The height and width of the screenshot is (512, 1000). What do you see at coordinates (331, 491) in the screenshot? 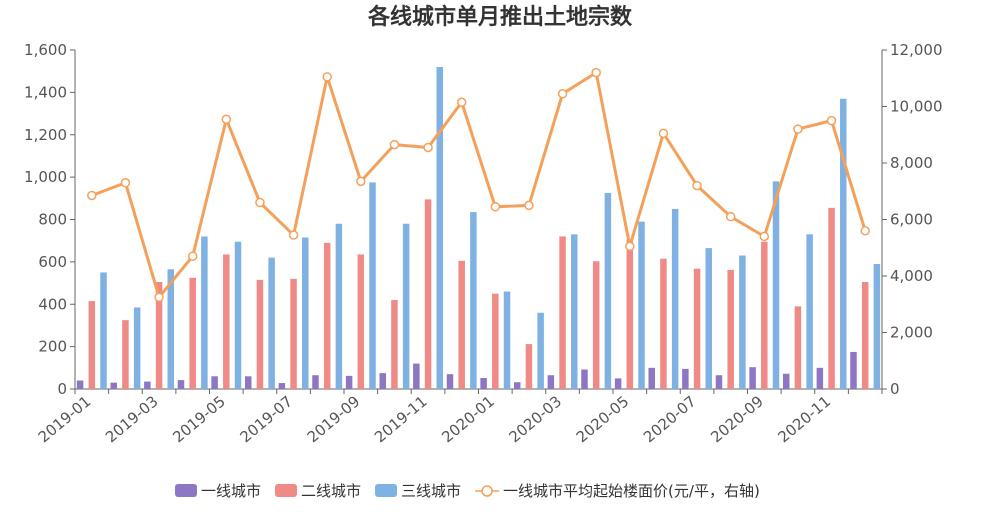
I see `legend-label: 二线城市` at bounding box center [331, 491].